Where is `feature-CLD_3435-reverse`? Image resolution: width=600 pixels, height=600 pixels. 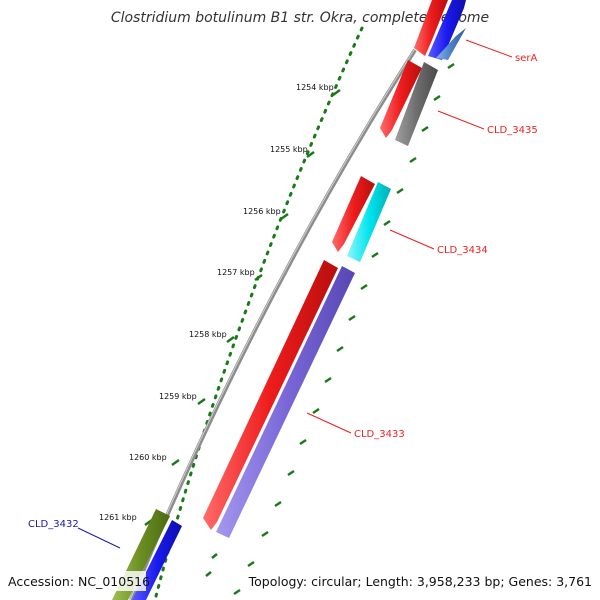 feature-CLD_3435-reverse is located at coordinates (416, 104).